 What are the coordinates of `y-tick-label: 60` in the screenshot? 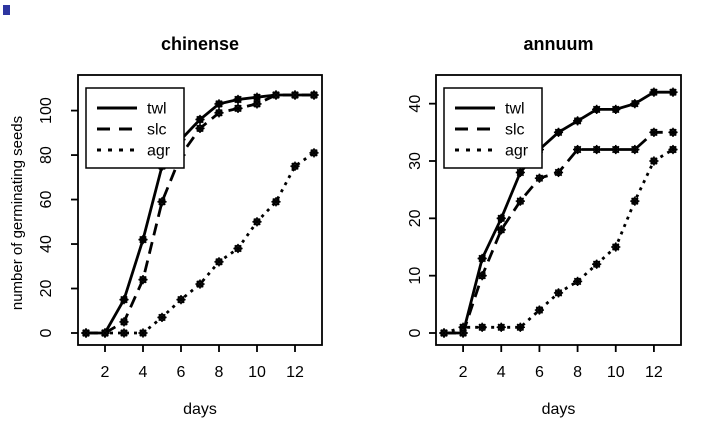 It's located at (46, 200).